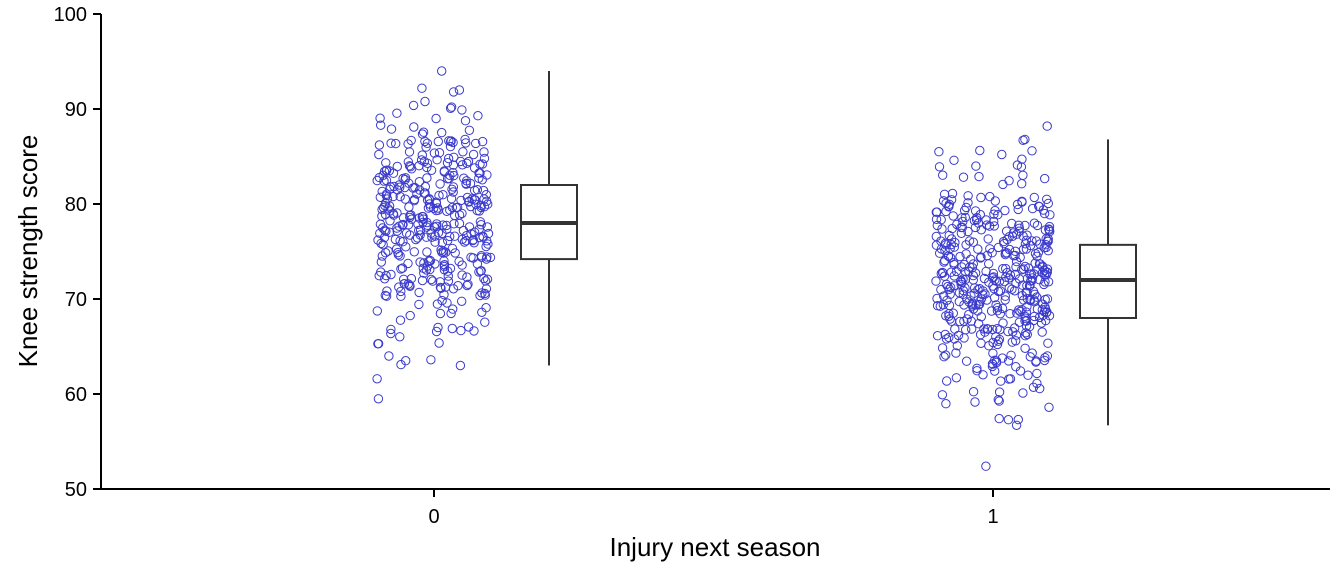 The width and height of the screenshot is (1344, 576). I want to click on y-tick-label: 90, so click(76, 110).